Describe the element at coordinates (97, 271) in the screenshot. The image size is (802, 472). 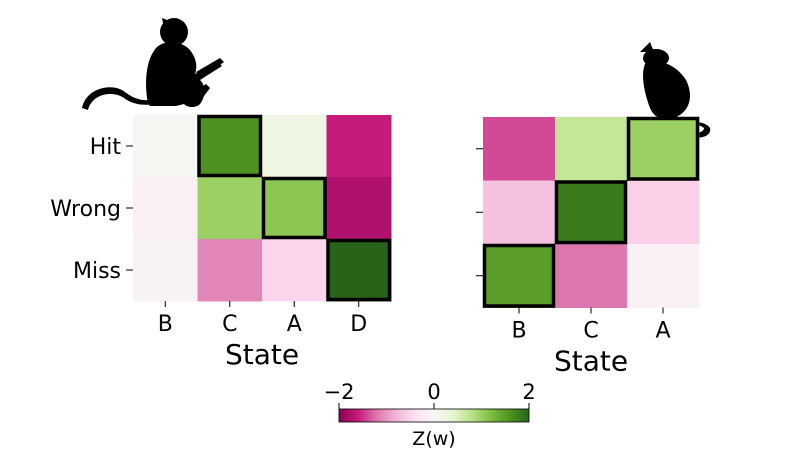
I see `y-tick-label: Miss` at that location.